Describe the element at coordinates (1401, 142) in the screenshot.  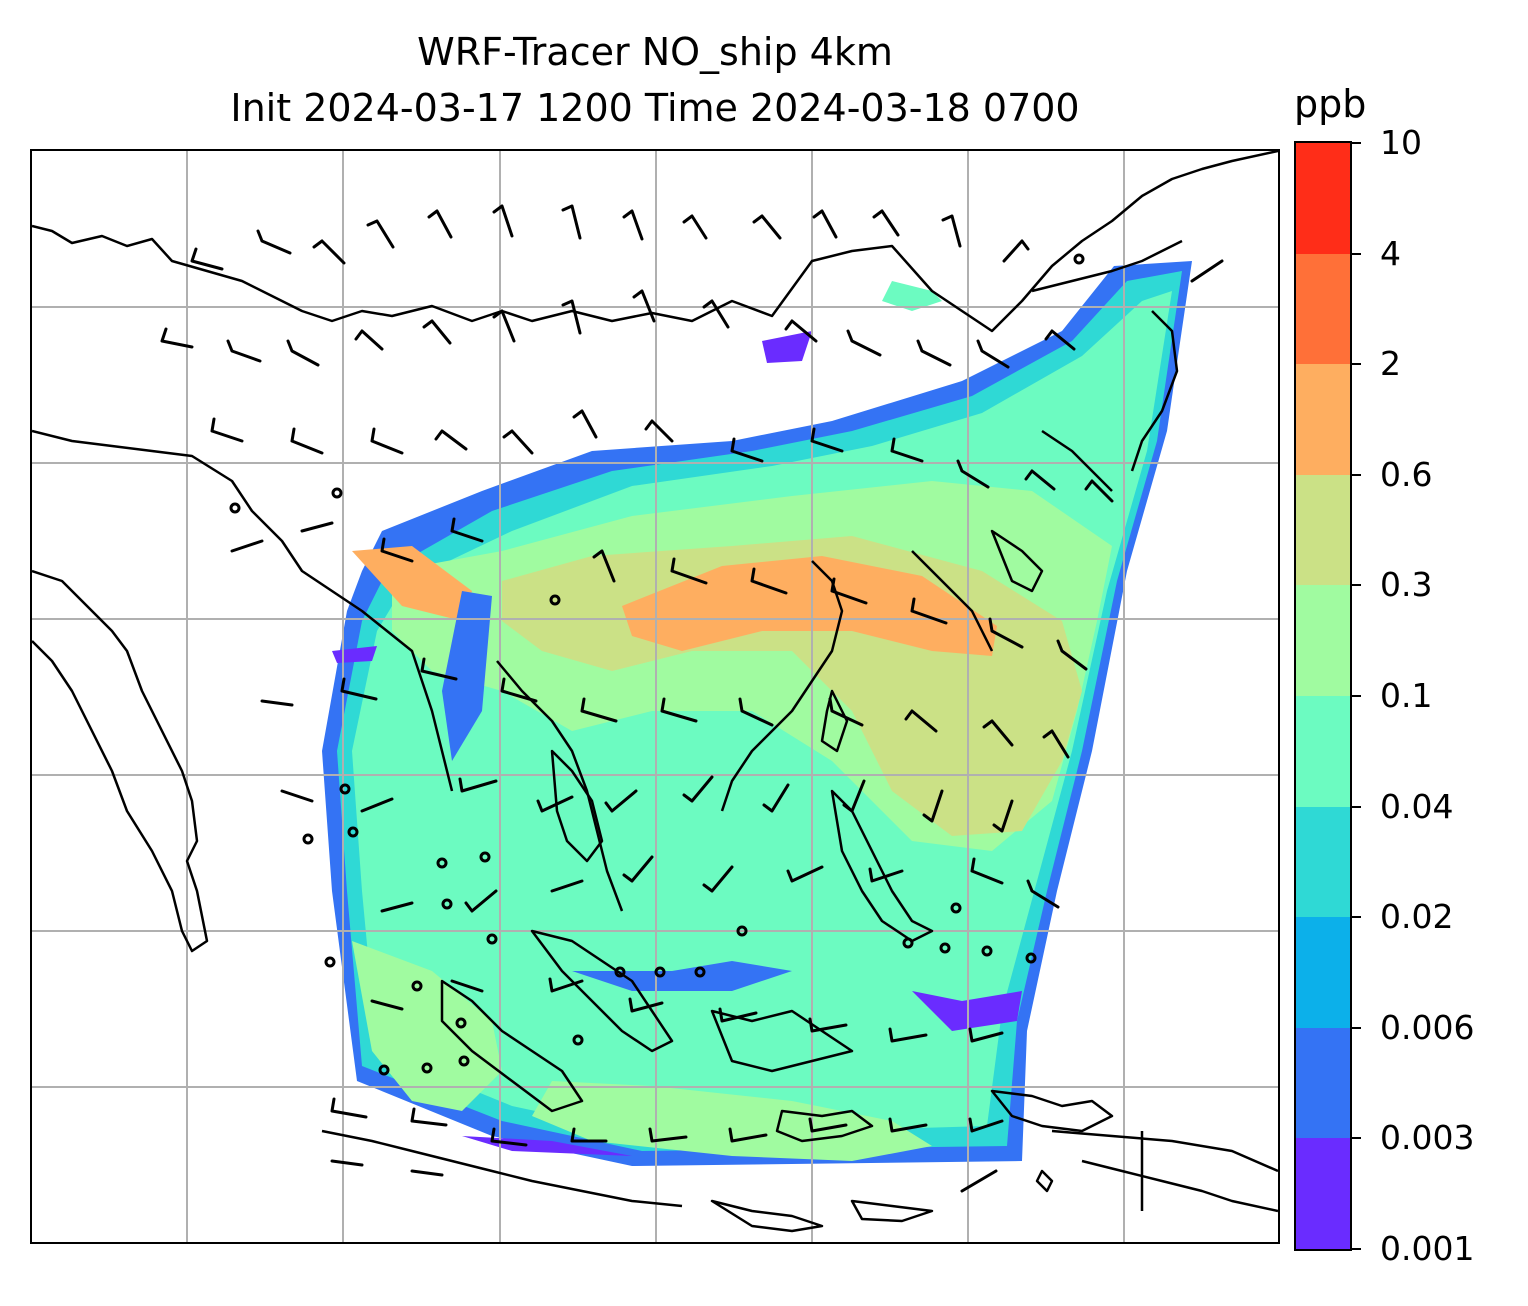
I see `colorbar-tick-label: 10` at that location.